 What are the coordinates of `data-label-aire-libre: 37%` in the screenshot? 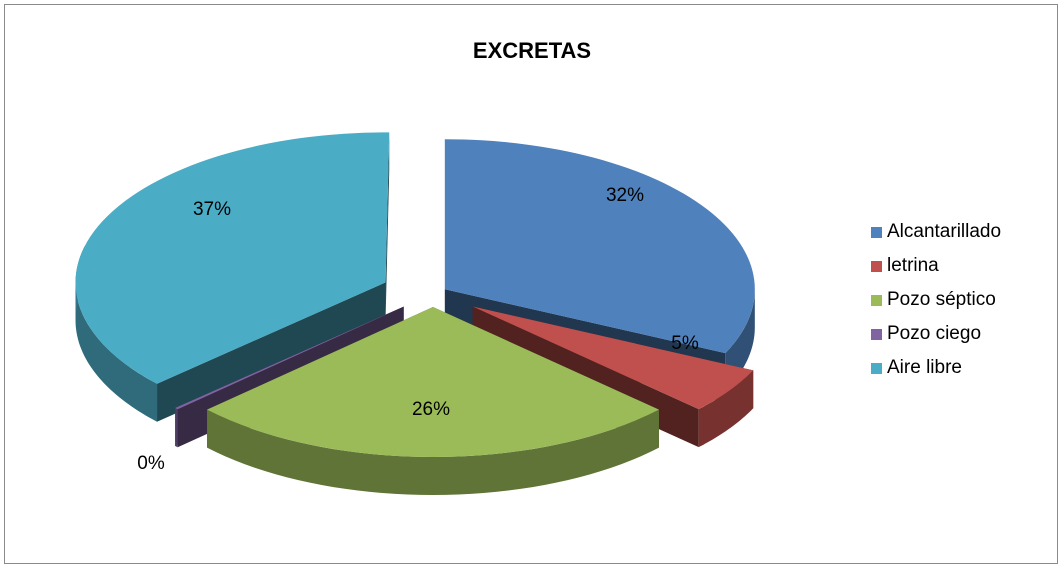 It's located at (212, 209).